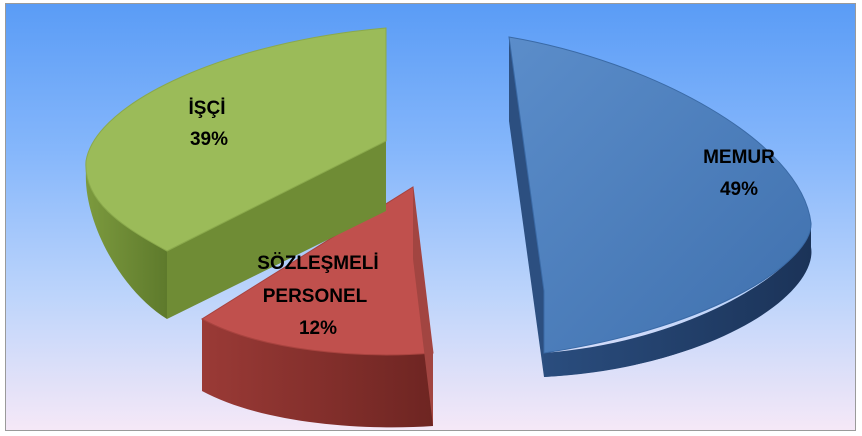 Image resolution: width=862 pixels, height=436 pixels. What do you see at coordinates (317, 373) in the screenshot?
I see `slice-sozlesmeli-side` at bounding box center [317, 373].